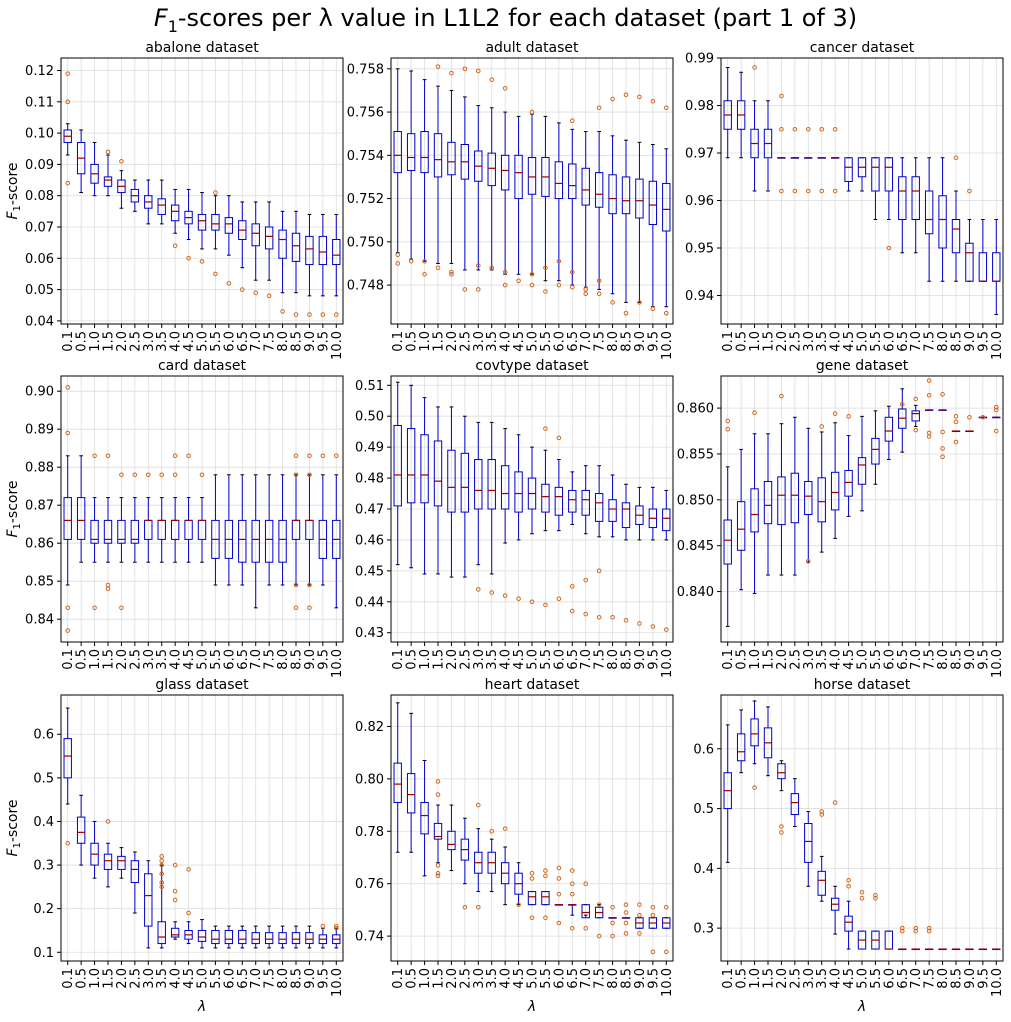 The height and width of the screenshot is (1022, 1011). What do you see at coordinates (559, 659) in the screenshot?
I see `x-tick-label: 6.0` at bounding box center [559, 659].